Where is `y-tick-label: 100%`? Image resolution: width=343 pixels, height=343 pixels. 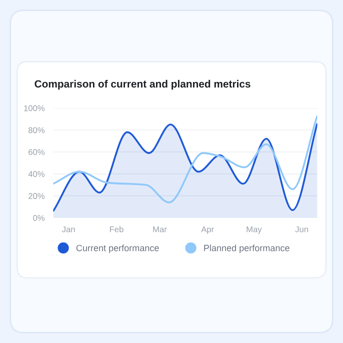 y-tick-label: 100% is located at coordinates (34, 108).